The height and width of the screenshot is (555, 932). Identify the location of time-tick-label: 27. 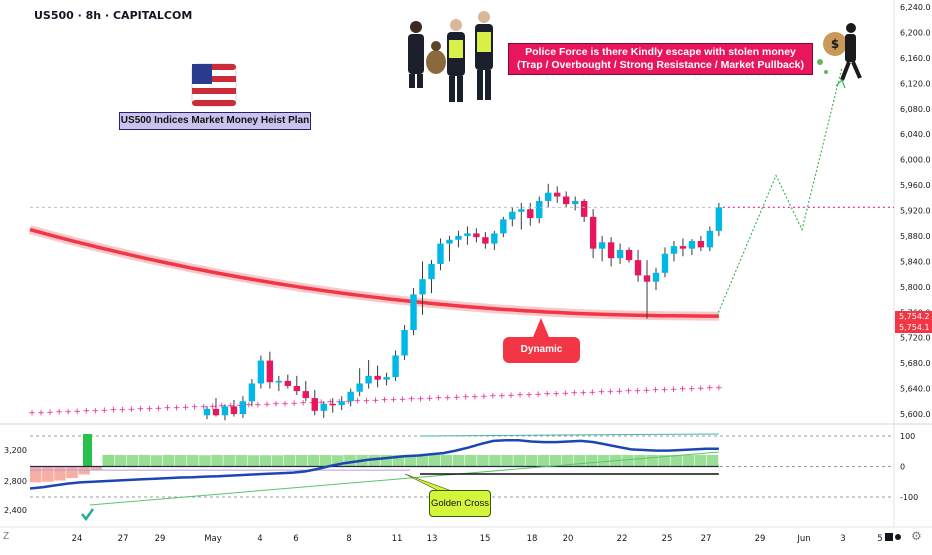
(123, 539).